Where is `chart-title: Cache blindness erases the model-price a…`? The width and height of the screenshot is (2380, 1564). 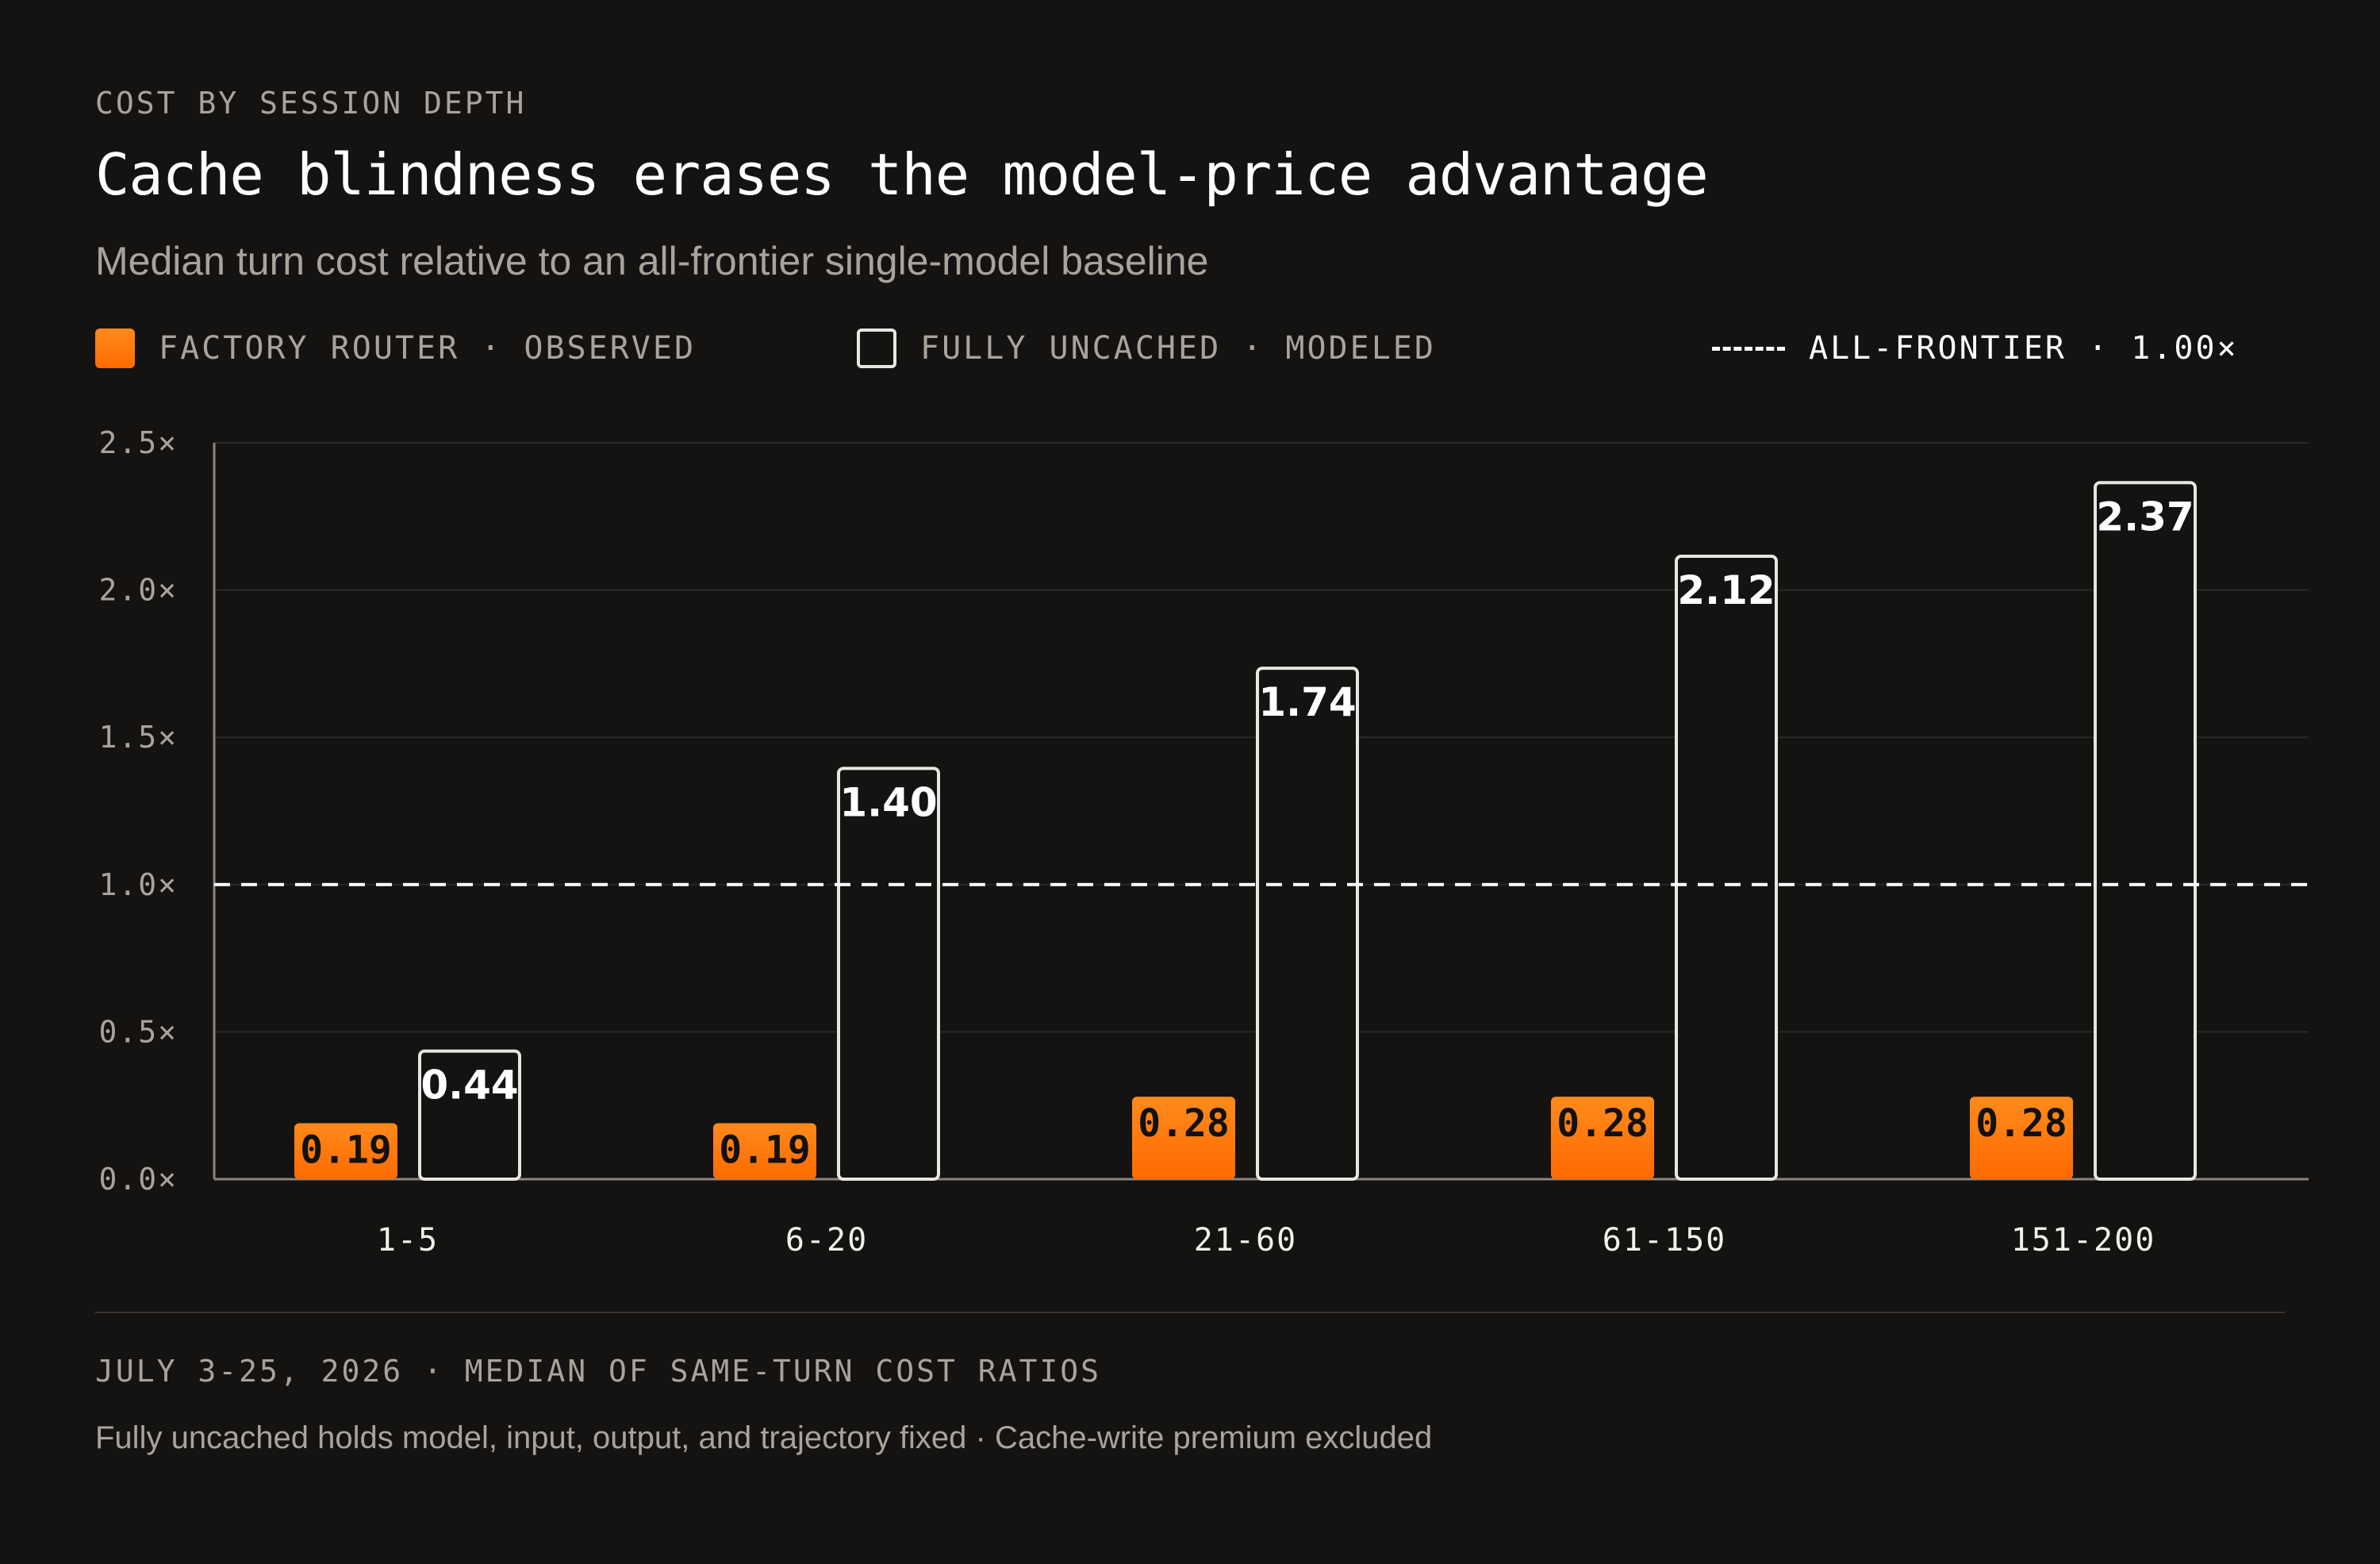 chart-title: Cache blindness erases the model-price a… is located at coordinates (902, 174).